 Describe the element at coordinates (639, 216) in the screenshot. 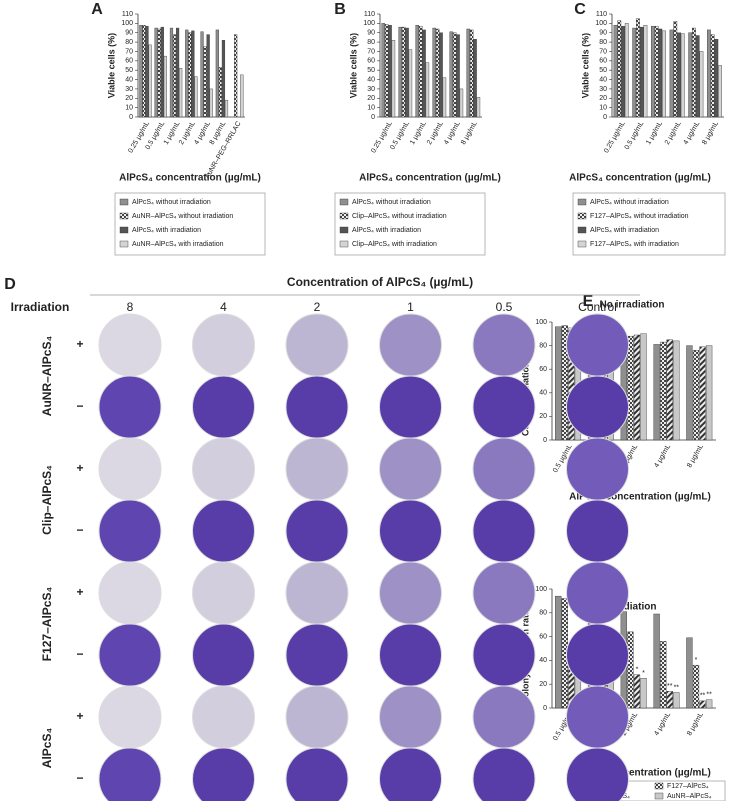

I see `legend-label: F127–AlPcS₄ without irradiation` at that location.